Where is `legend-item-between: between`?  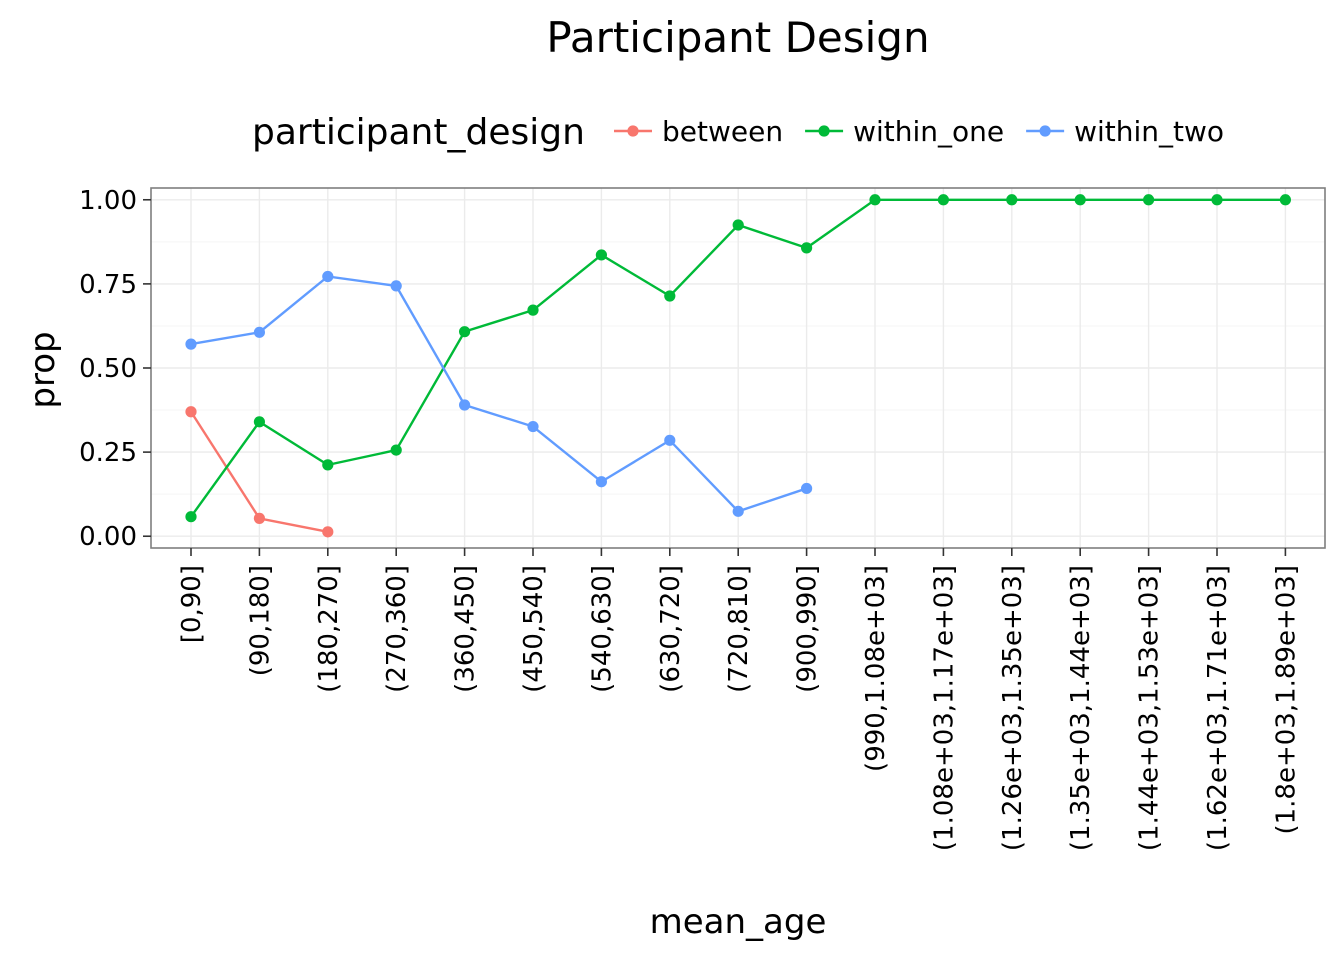 legend-item-between: between is located at coordinates (698, 131).